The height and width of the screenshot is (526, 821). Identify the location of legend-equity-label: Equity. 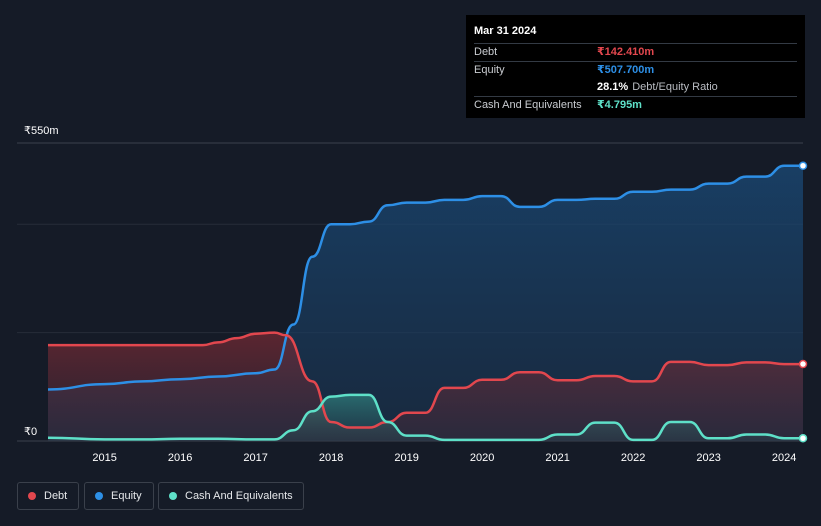
(126, 496).